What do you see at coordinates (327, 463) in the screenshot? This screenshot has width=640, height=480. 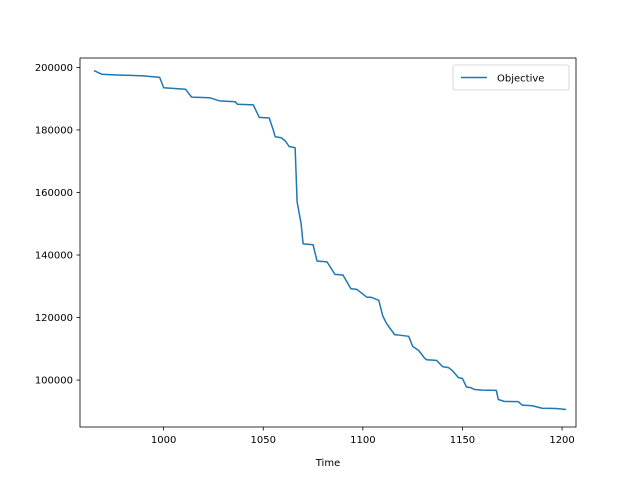 I see `x-axis-label: Time` at bounding box center [327, 463].